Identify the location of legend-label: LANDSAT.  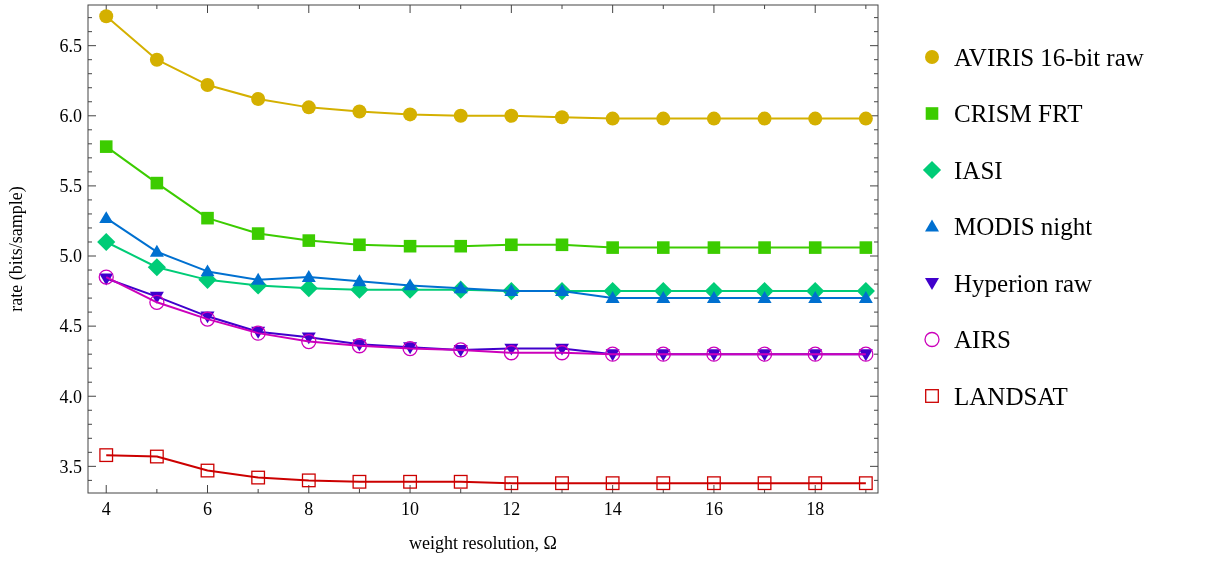
(1011, 396).